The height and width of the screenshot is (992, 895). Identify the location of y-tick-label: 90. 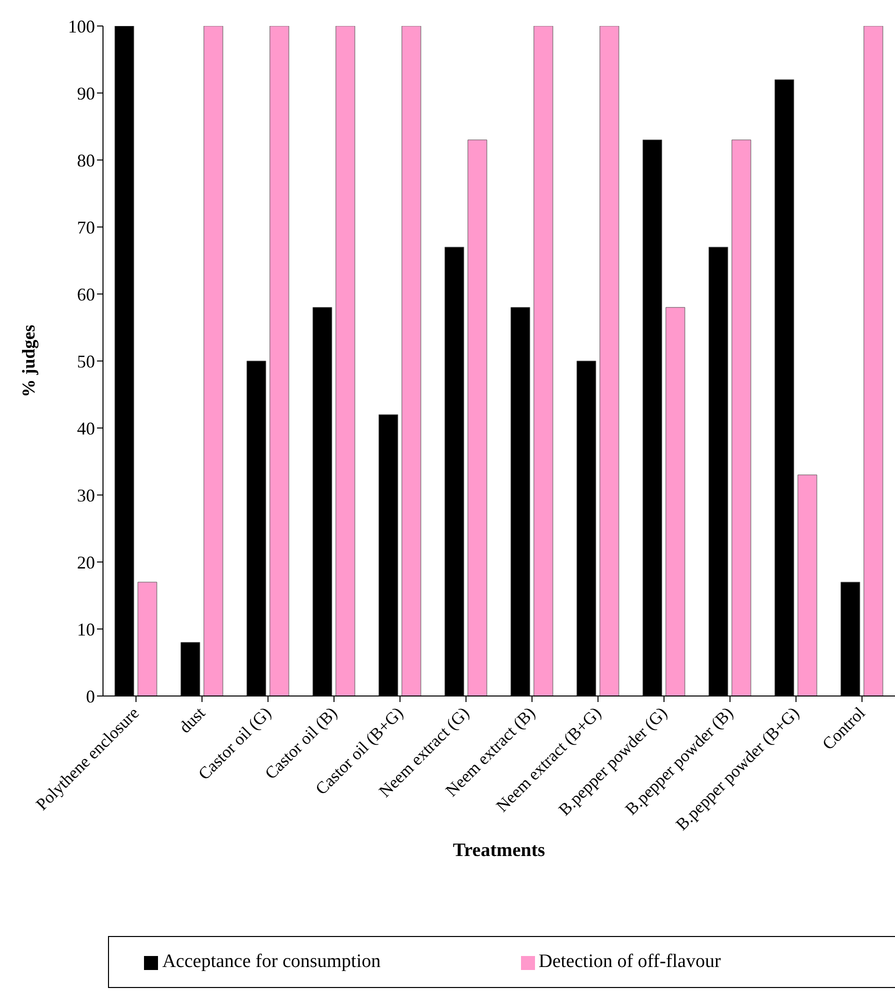
(86, 93).